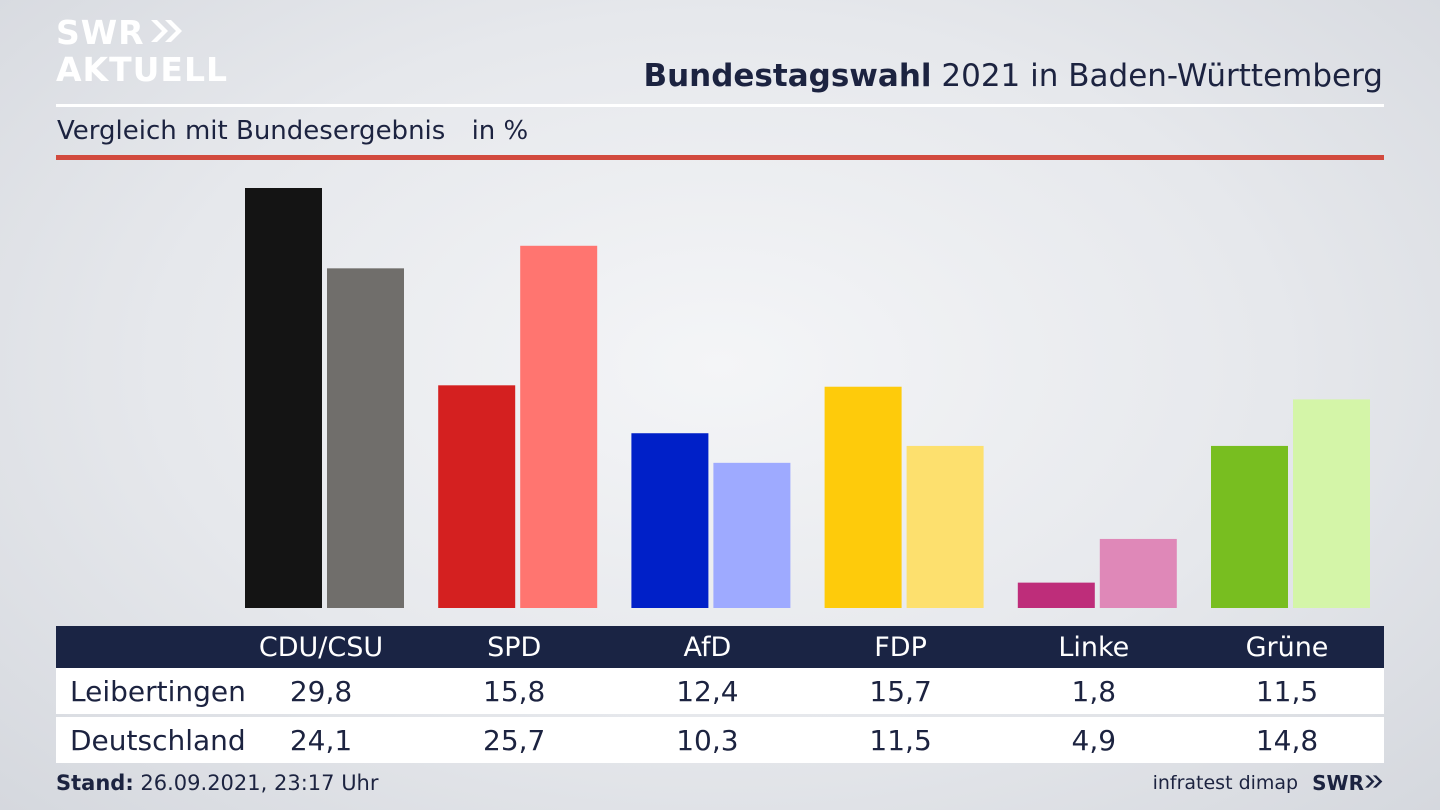 The width and height of the screenshot is (1440, 810). What do you see at coordinates (707, 647) in the screenshot?
I see `column-header: AfD` at bounding box center [707, 647].